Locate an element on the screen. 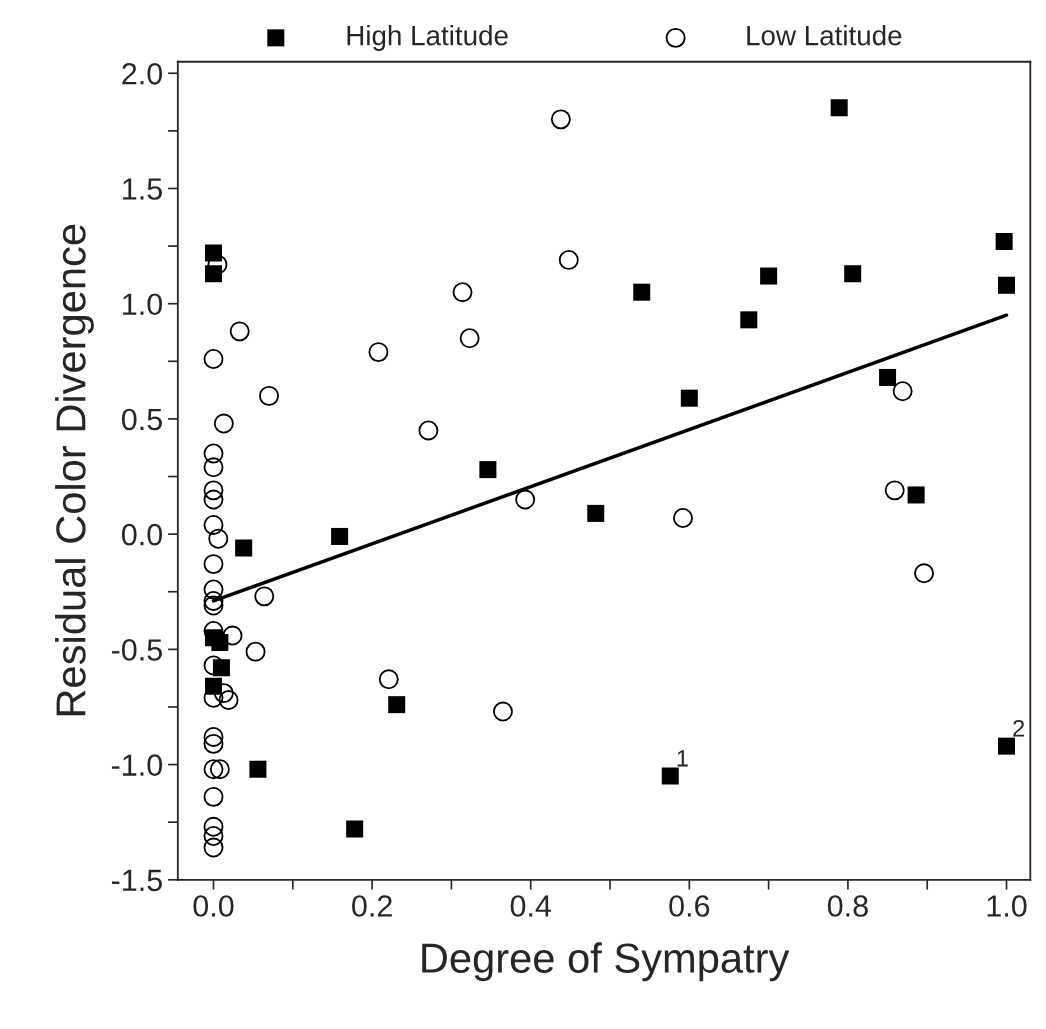  y-axis-title: Residual Color Divergence is located at coordinates (74, 470).